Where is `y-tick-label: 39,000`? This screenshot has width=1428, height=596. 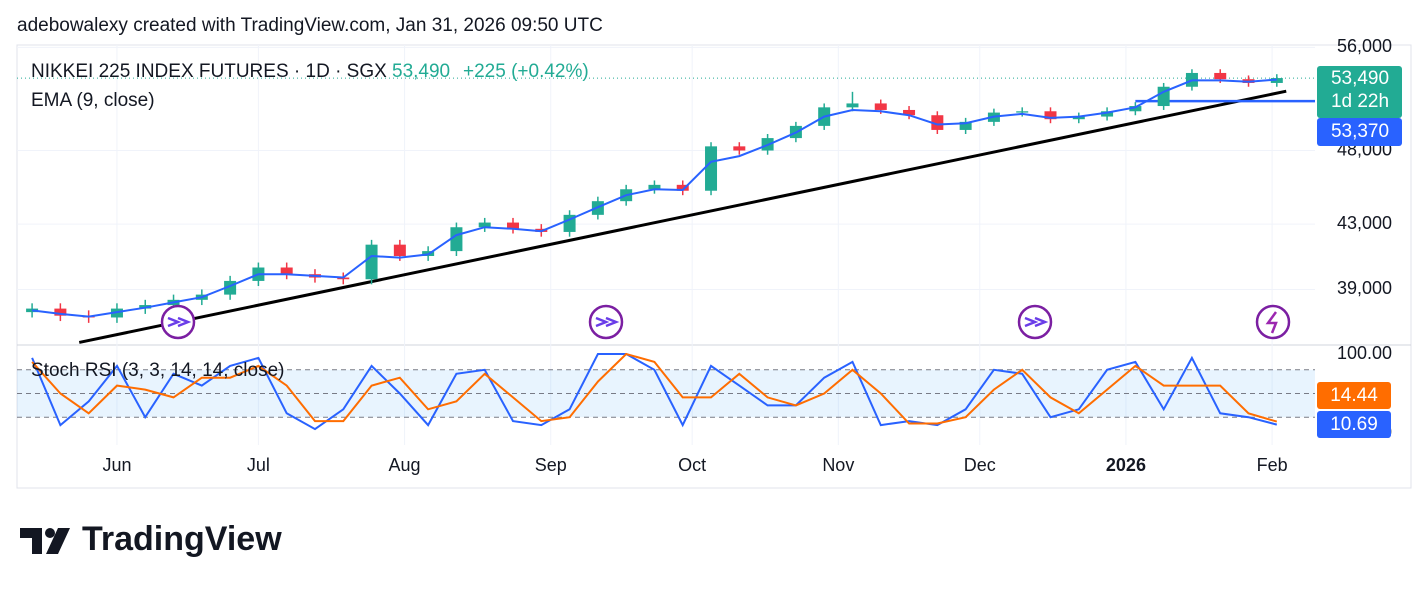
y-tick-label: 39,000 is located at coordinates (1364, 288).